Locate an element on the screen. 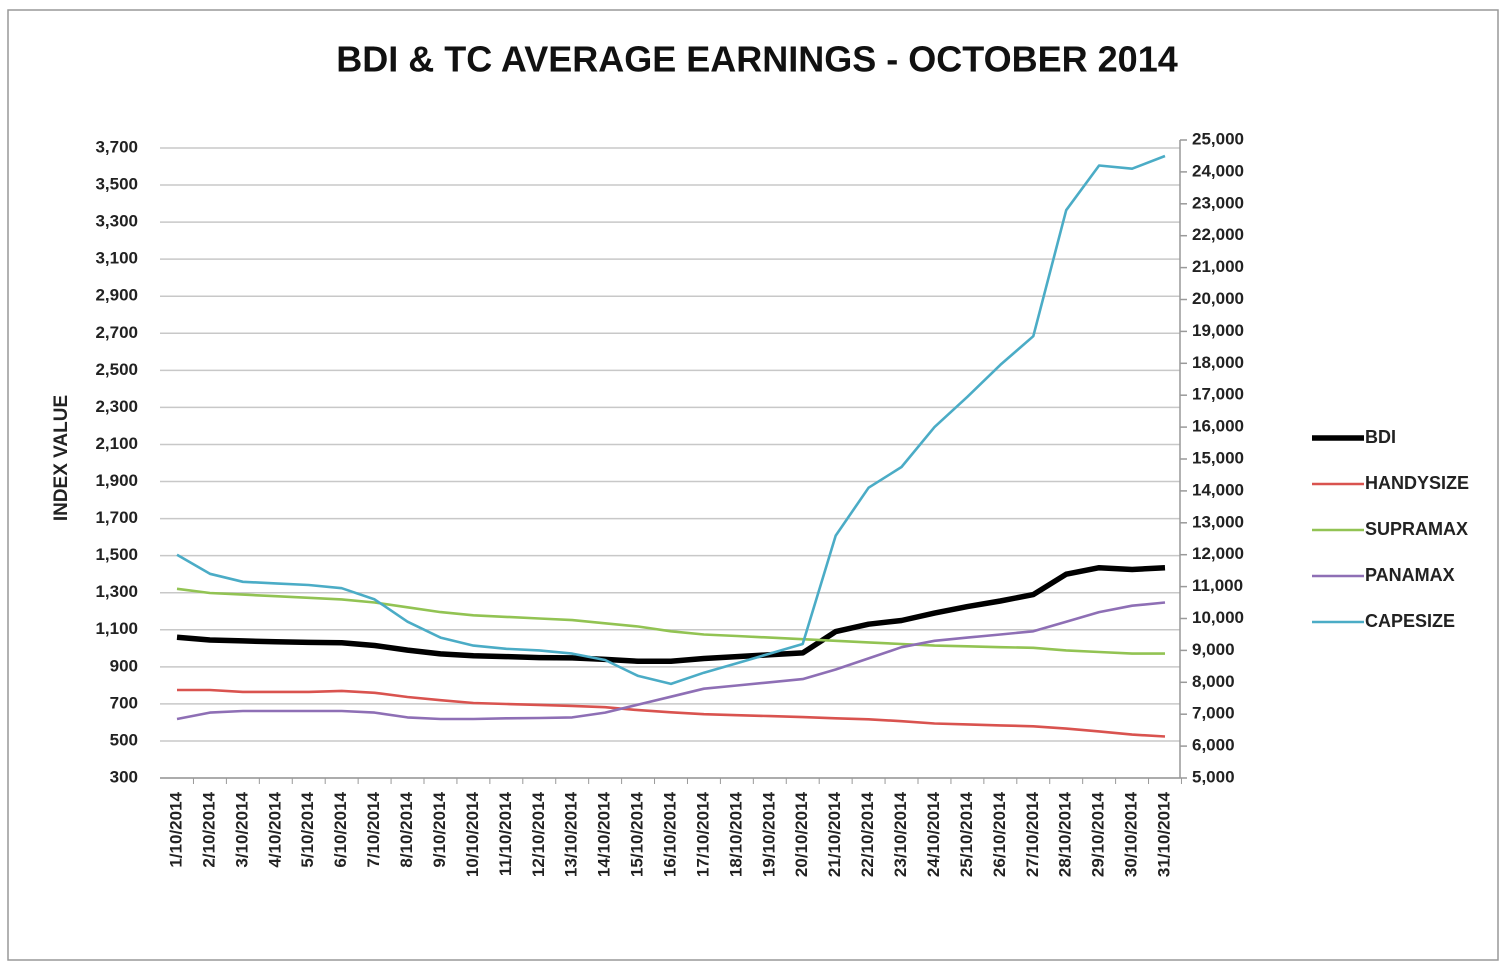 The image size is (1503, 964). x-tick-label: 27/10/2014 is located at coordinates (1032, 834).